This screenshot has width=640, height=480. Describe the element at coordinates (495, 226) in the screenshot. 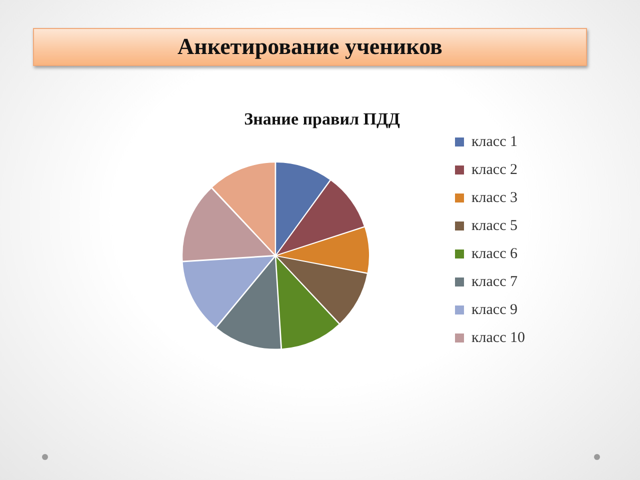

I see `legend-label: класс 5` at that location.